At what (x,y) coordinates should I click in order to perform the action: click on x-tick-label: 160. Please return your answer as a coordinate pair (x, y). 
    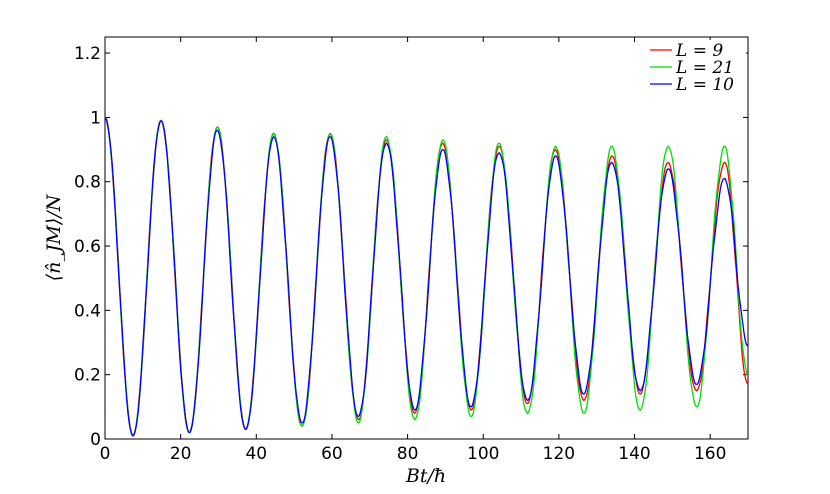
    Looking at the image, I should click on (710, 454).